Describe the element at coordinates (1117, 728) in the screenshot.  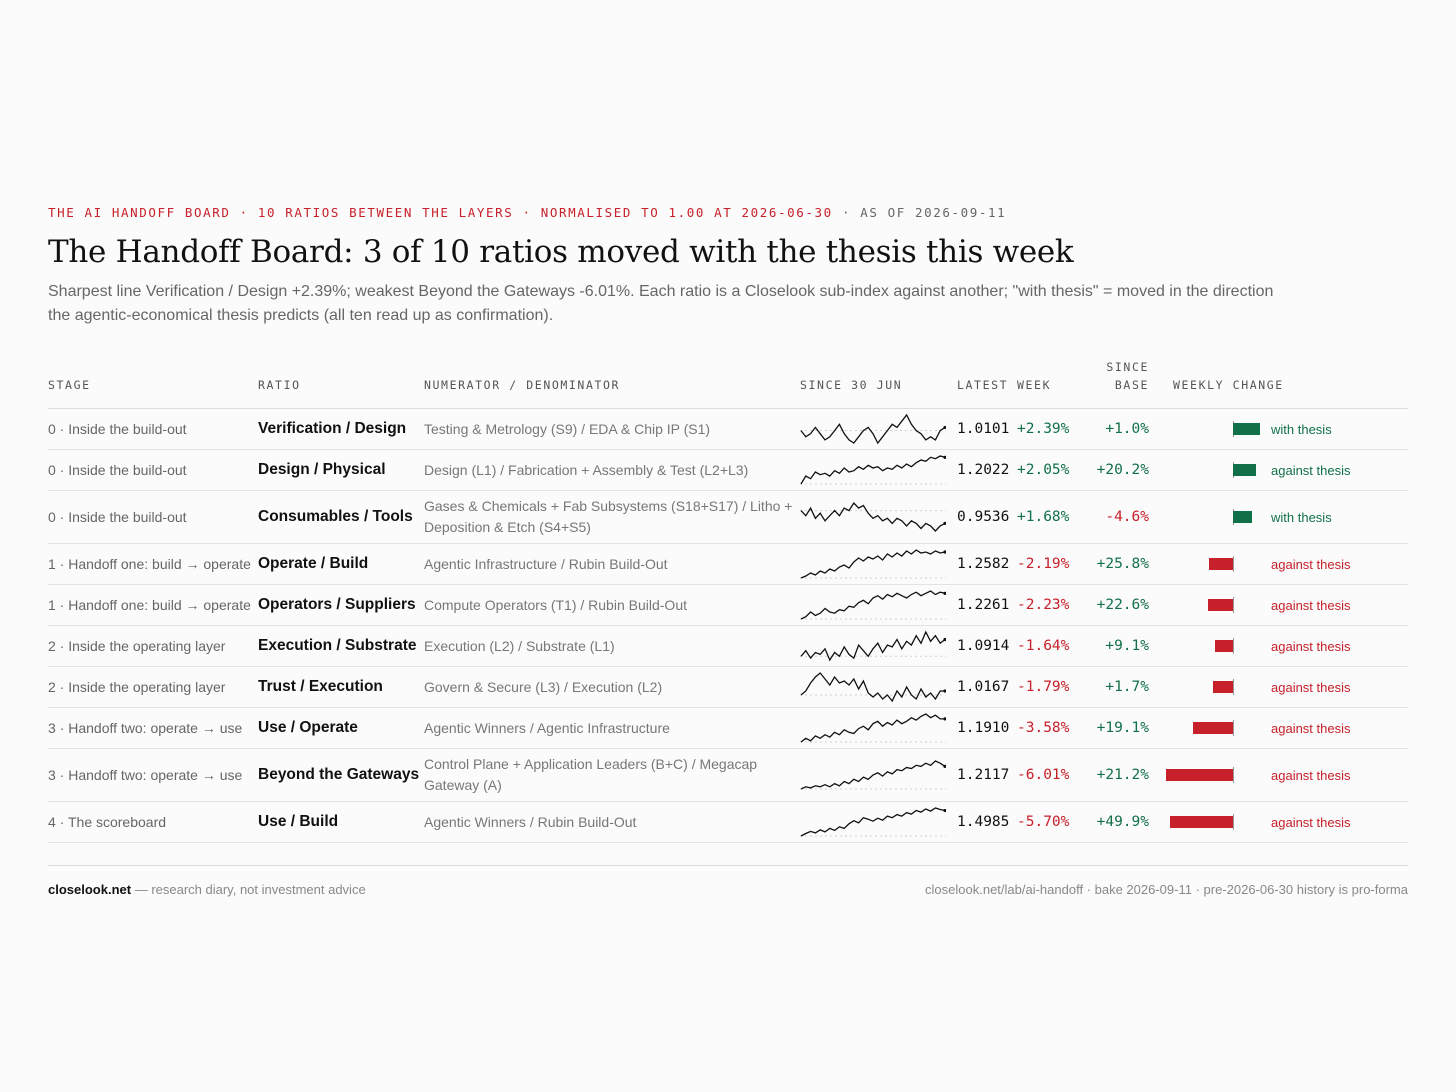
I see `since-base: +19.1%` at that location.